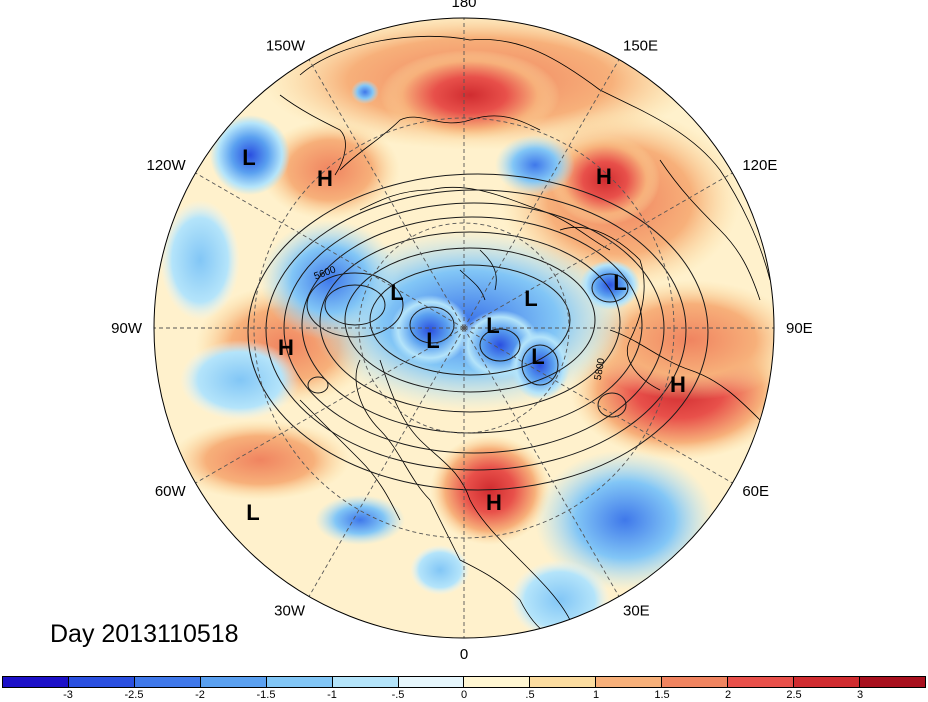 This screenshot has width=928, height=702. What do you see at coordinates (144, 634) in the screenshot?
I see `day-label: Day 2013110518` at bounding box center [144, 634].